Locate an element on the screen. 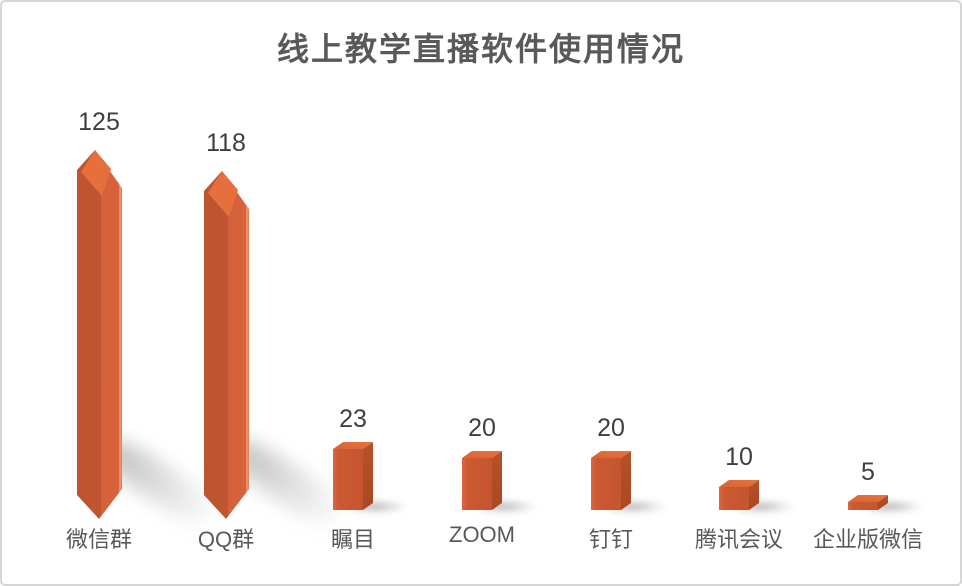  category-label: 瞩目 is located at coordinates (352, 539).